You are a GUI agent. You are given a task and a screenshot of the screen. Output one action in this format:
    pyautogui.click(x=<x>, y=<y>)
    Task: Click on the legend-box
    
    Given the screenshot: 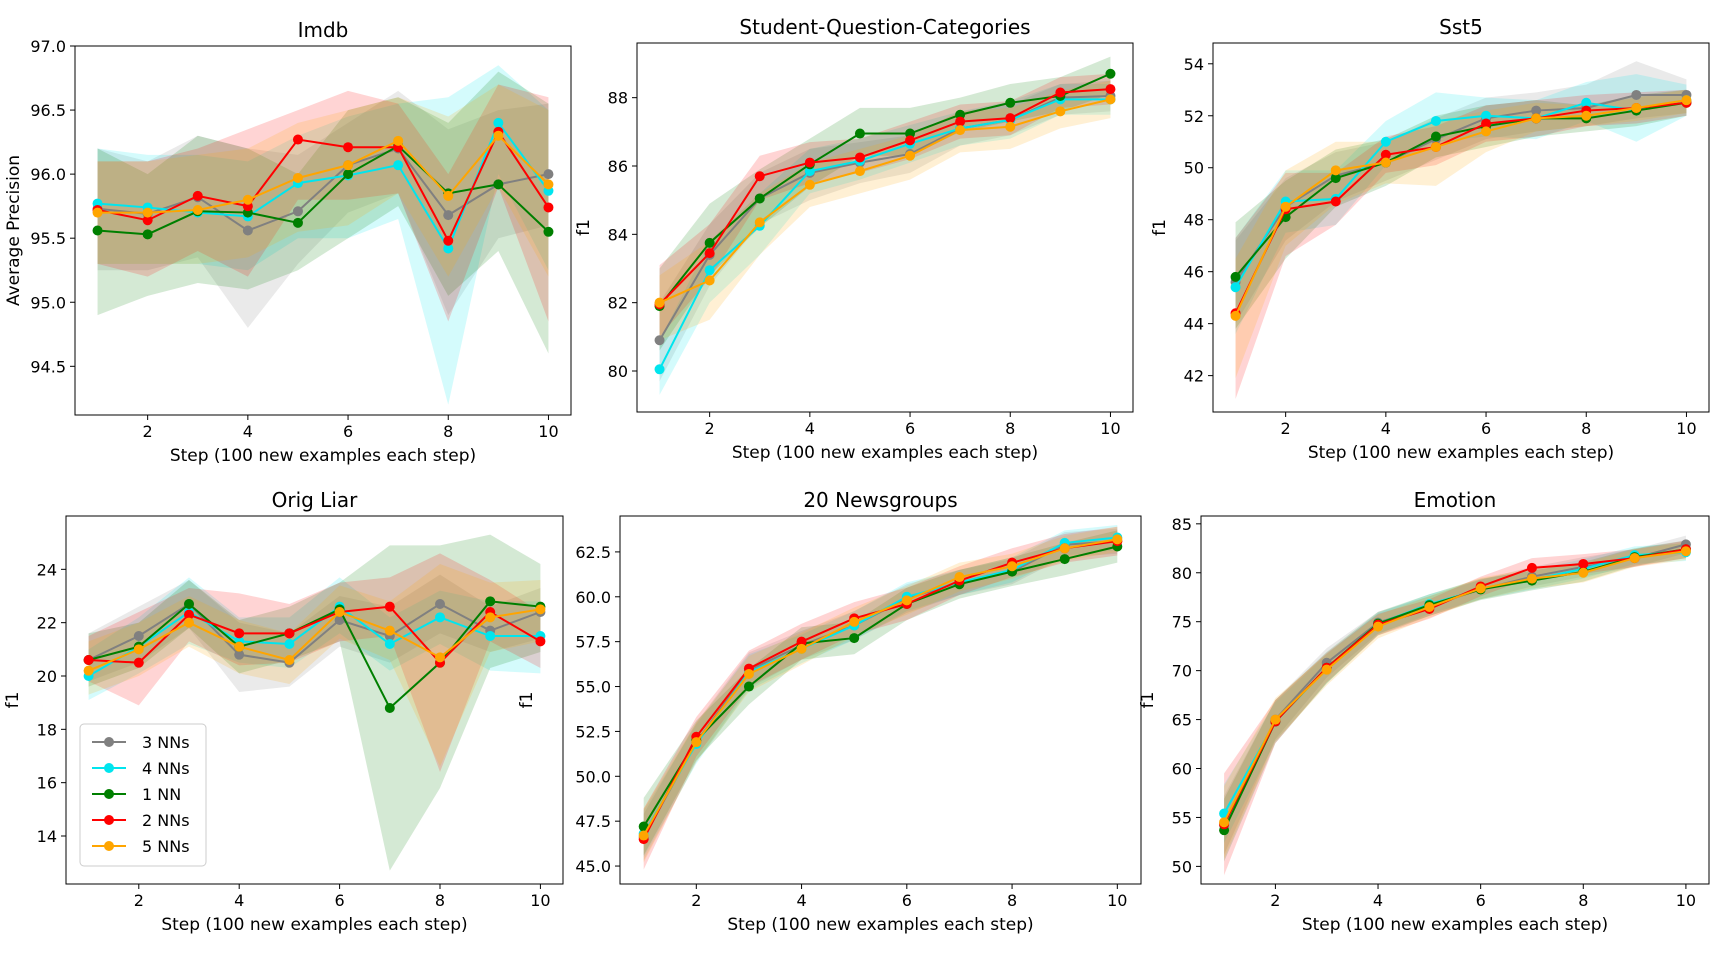 What is the action you would take?
    pyautogui.click(x=143, y=795)
    